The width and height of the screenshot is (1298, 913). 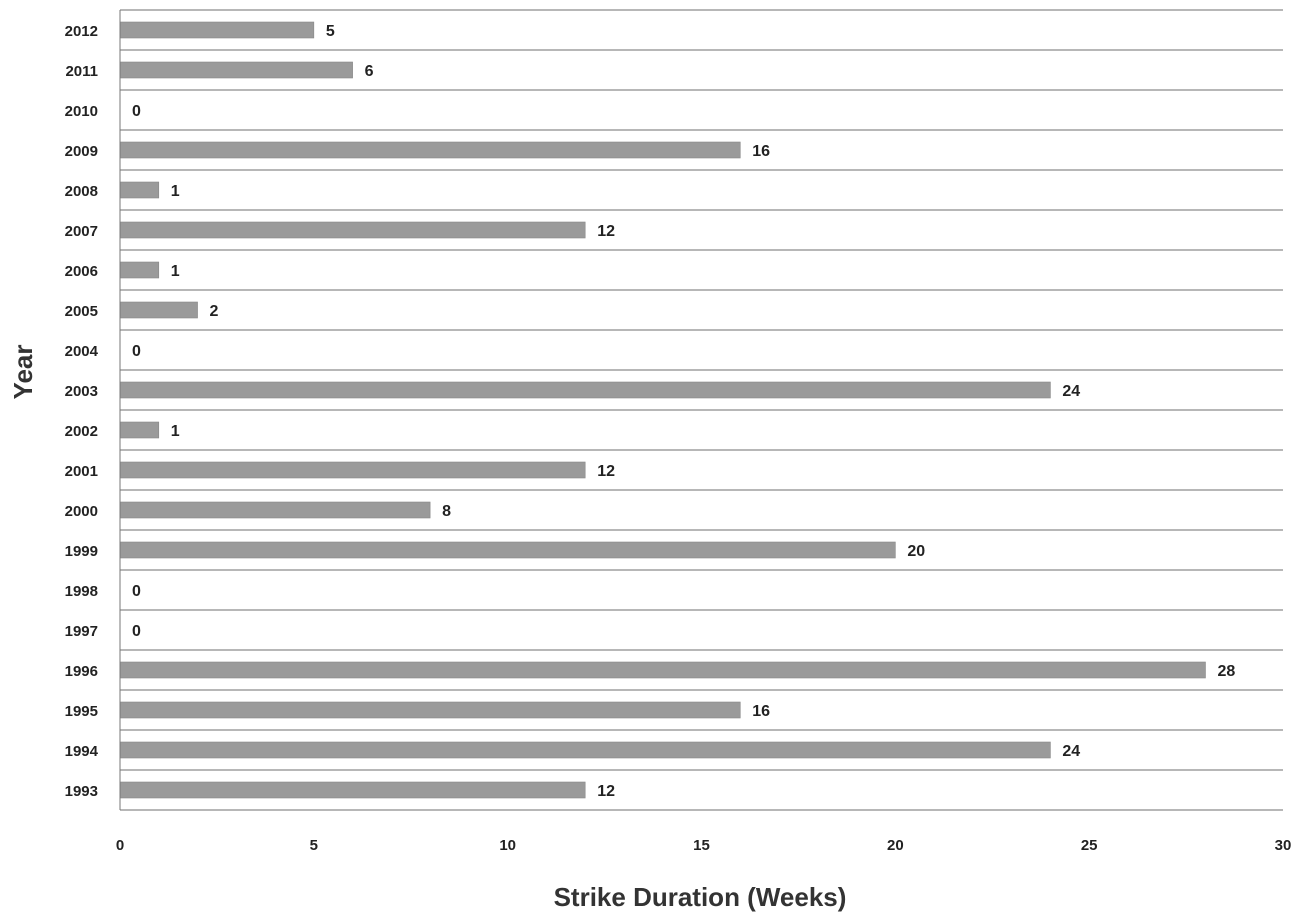 I want to click on data-label: 6, so click(x=369, y=71).